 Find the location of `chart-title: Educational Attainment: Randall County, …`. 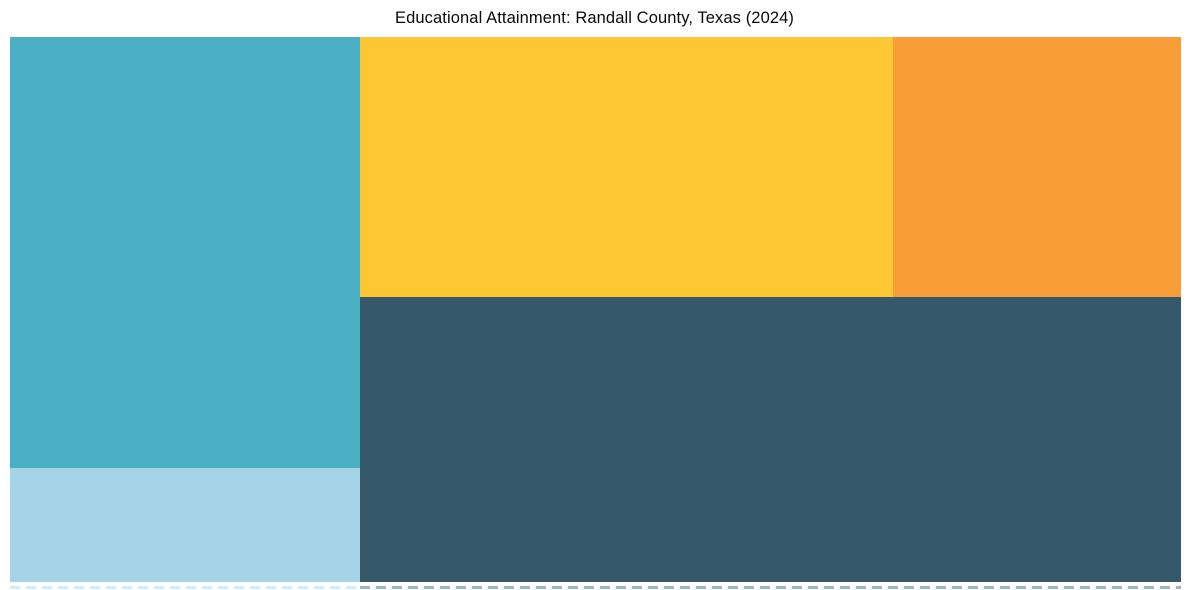

chart-title: Educational Attainment: Randall County, … is located at coordinates (594, 18).